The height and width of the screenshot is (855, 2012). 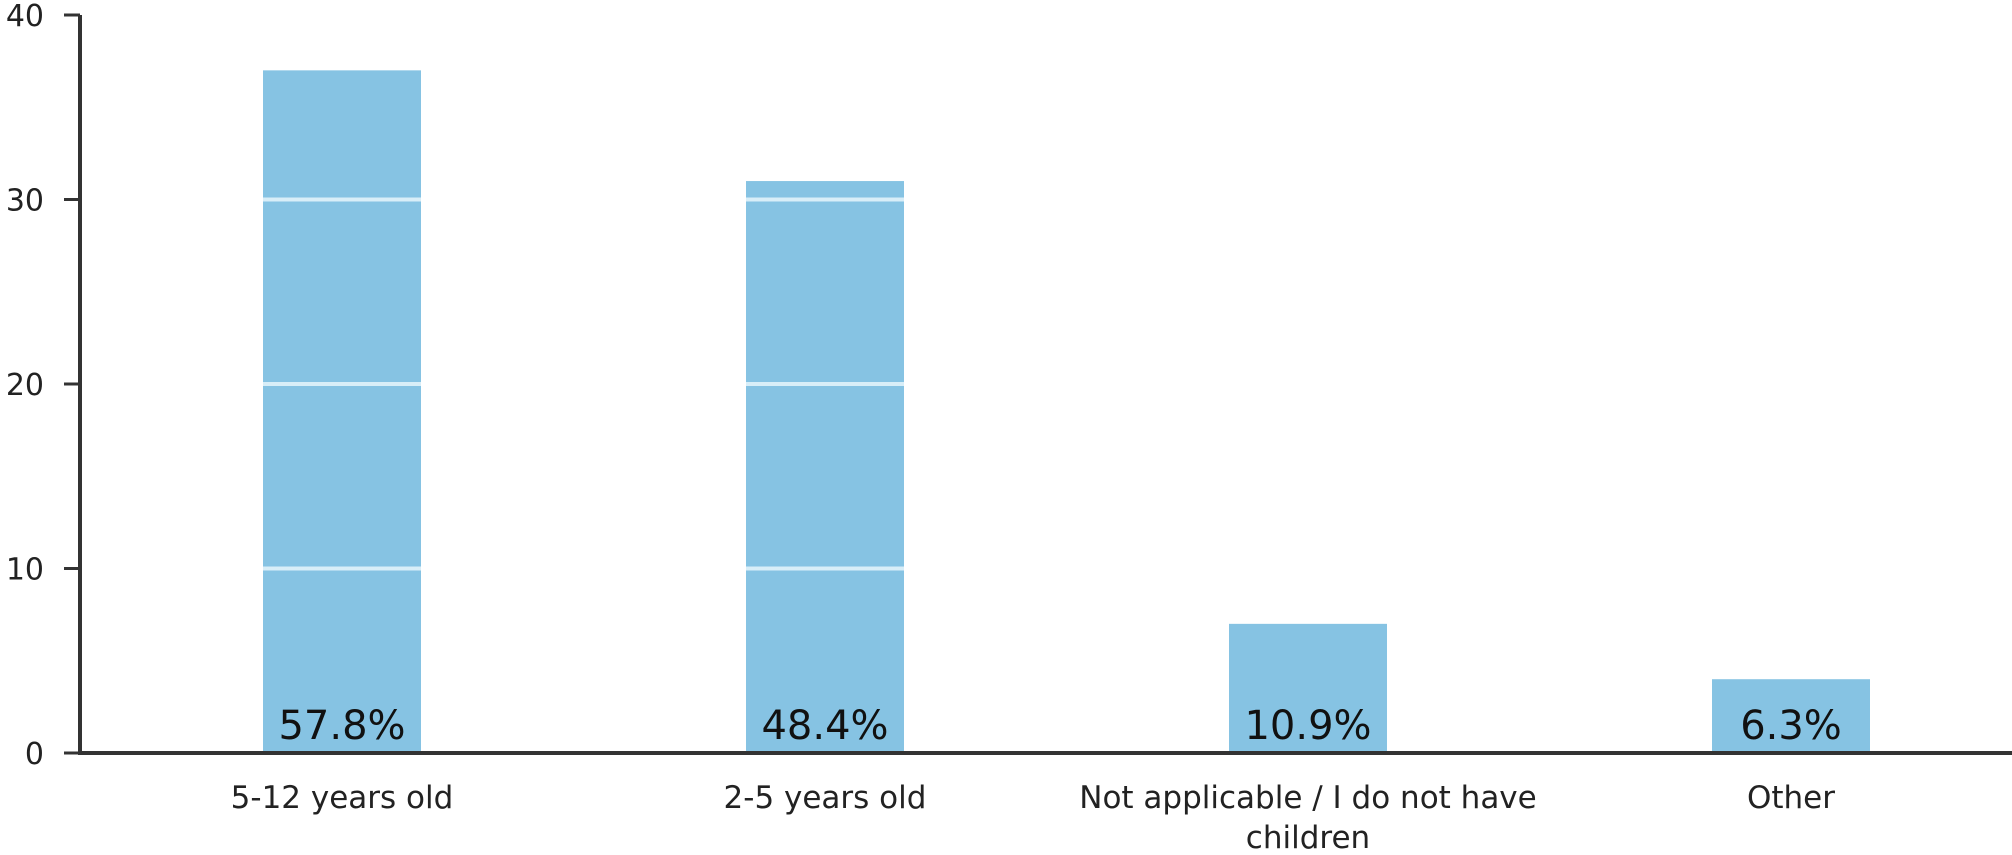 What do you see at coordinates (1307, 726) in the screenshot?
I see `data-label: 10.9%` at bounding box center [1307, 726].